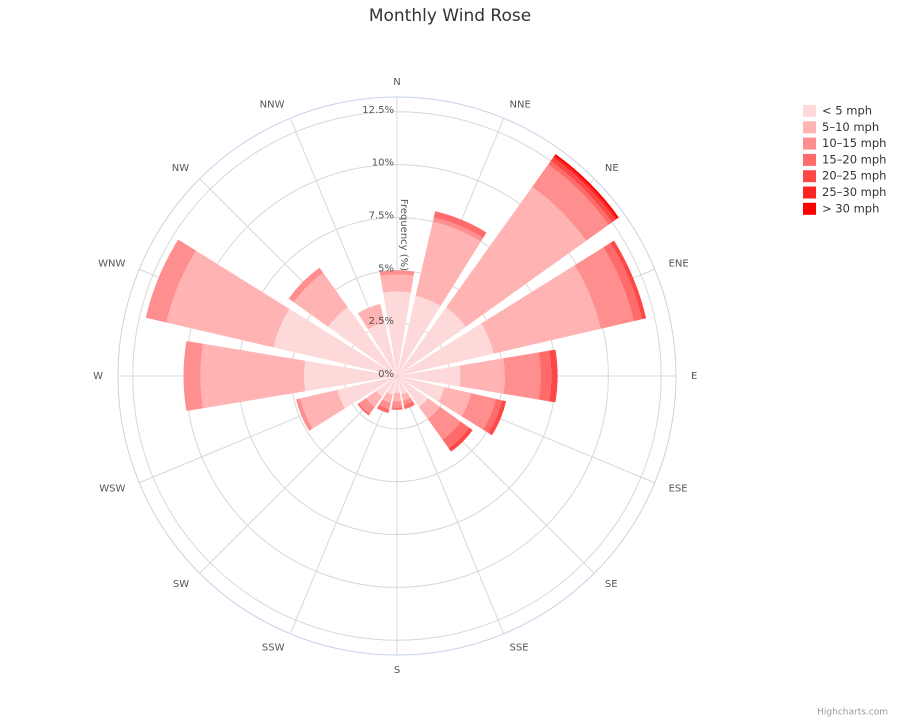  Describe the element at coordinates (381, 215) in the screenshot. I see `y-tick-label: 7.5%` at that location.